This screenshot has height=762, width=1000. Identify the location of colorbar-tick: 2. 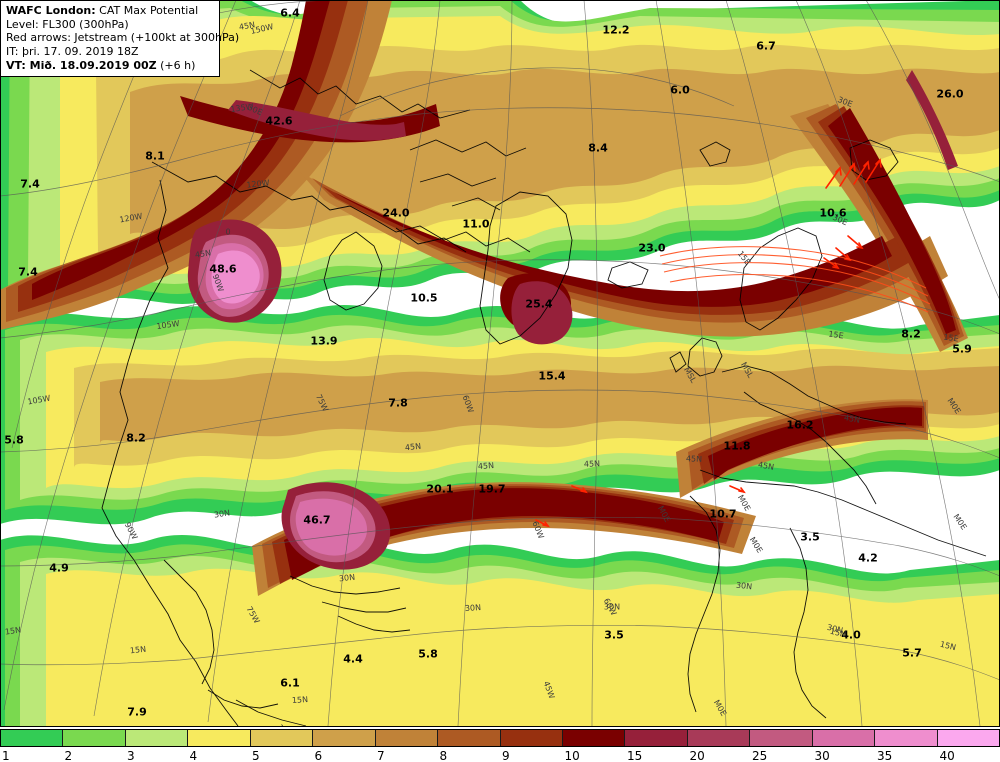
(68, 755).